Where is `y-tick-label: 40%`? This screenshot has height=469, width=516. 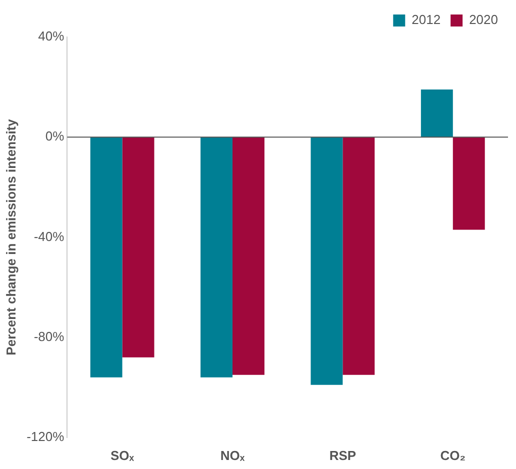 y-tick-label: 40% is located at coordinates (51, 36).